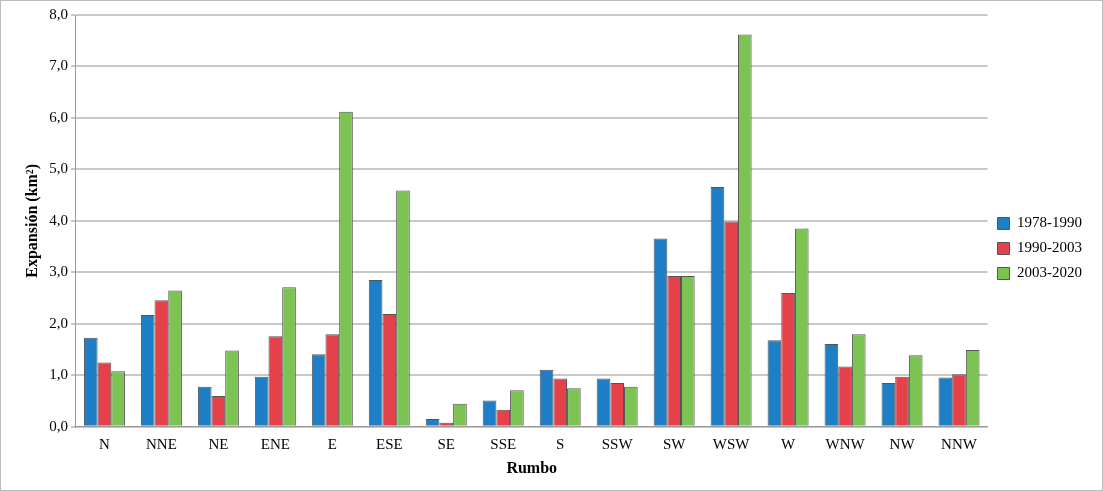  I want to click on x-tick-label: SSE, so click(503, 443).